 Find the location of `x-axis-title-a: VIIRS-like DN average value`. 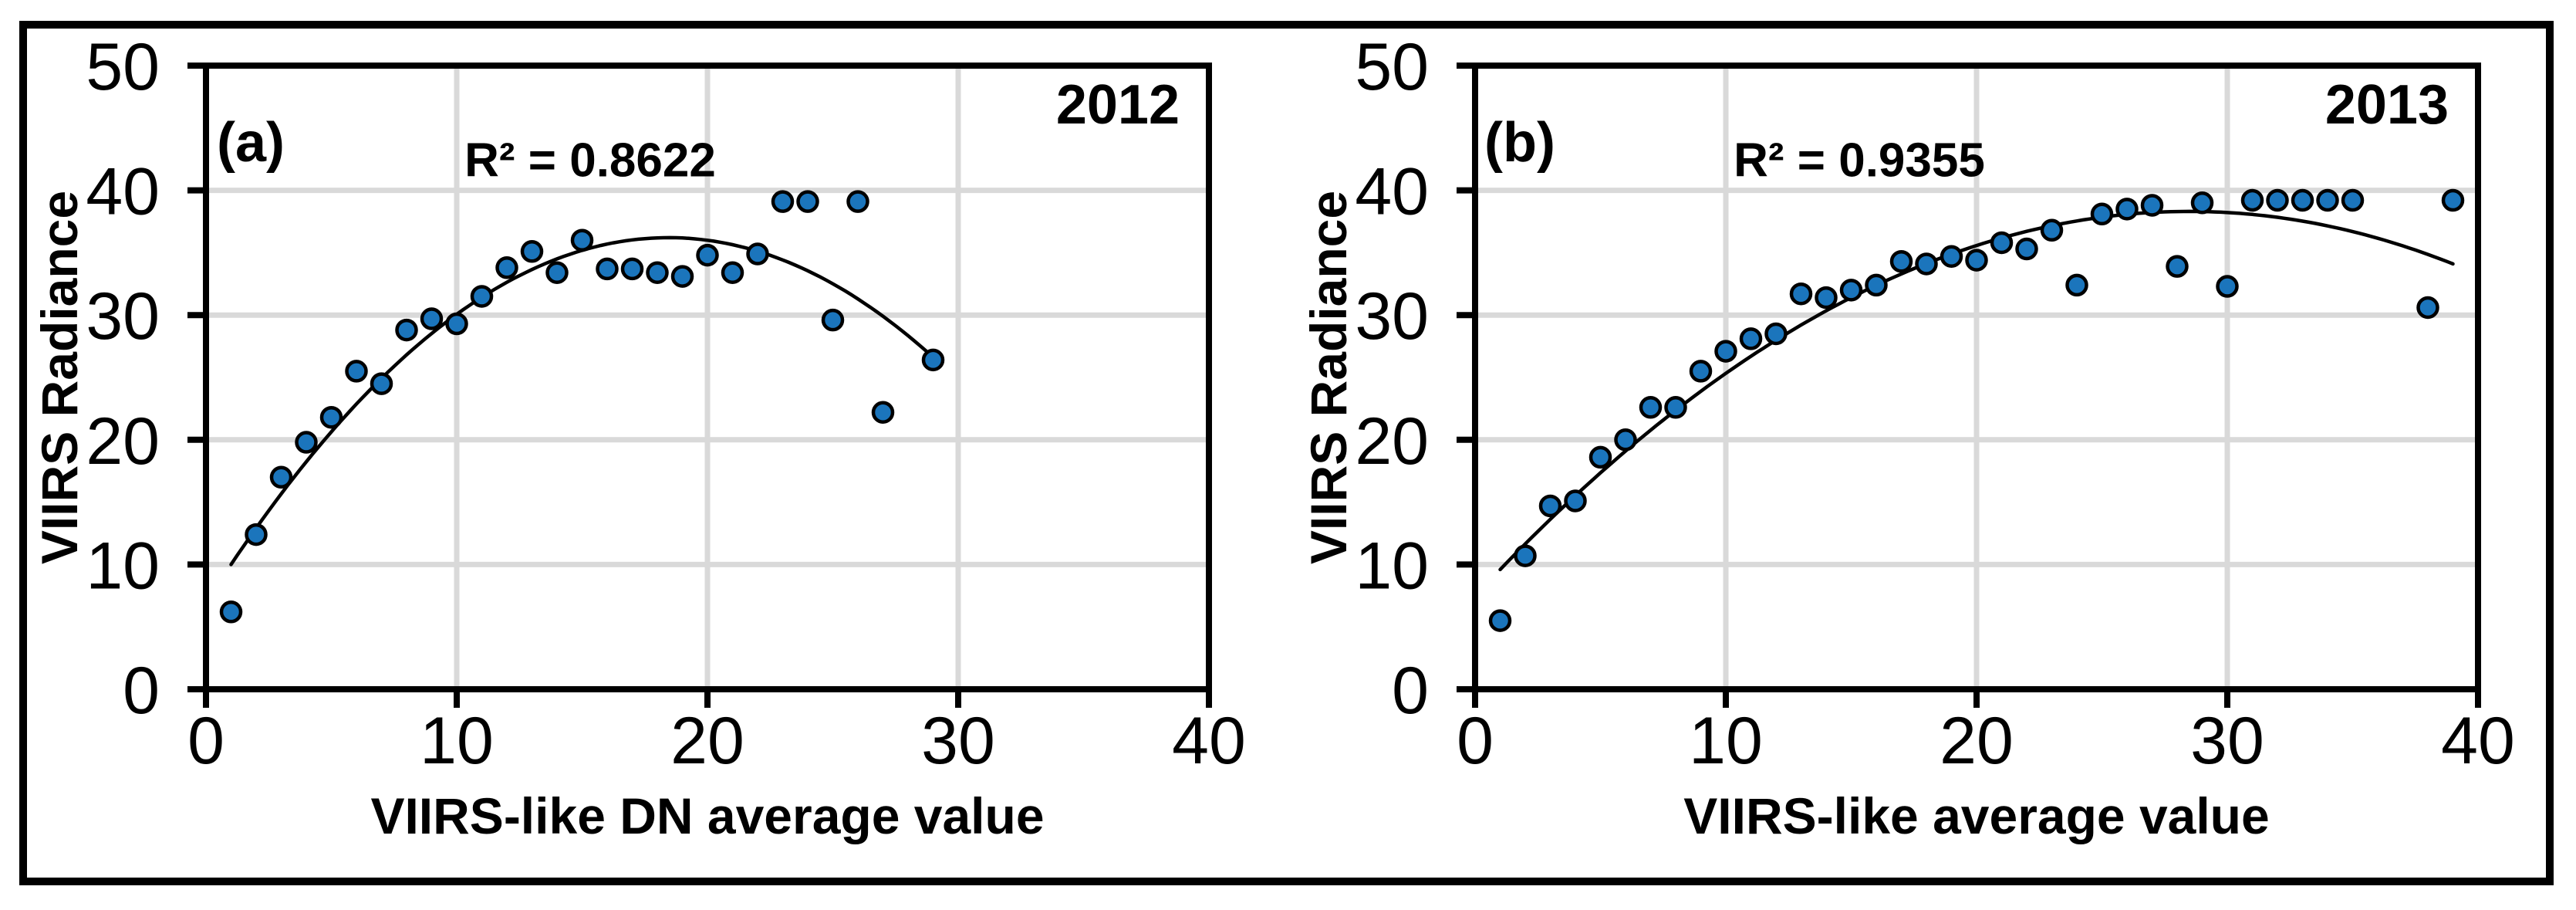

x-axis-title-a: VIIRS-like DN average value is located at coordinates (707, 815).